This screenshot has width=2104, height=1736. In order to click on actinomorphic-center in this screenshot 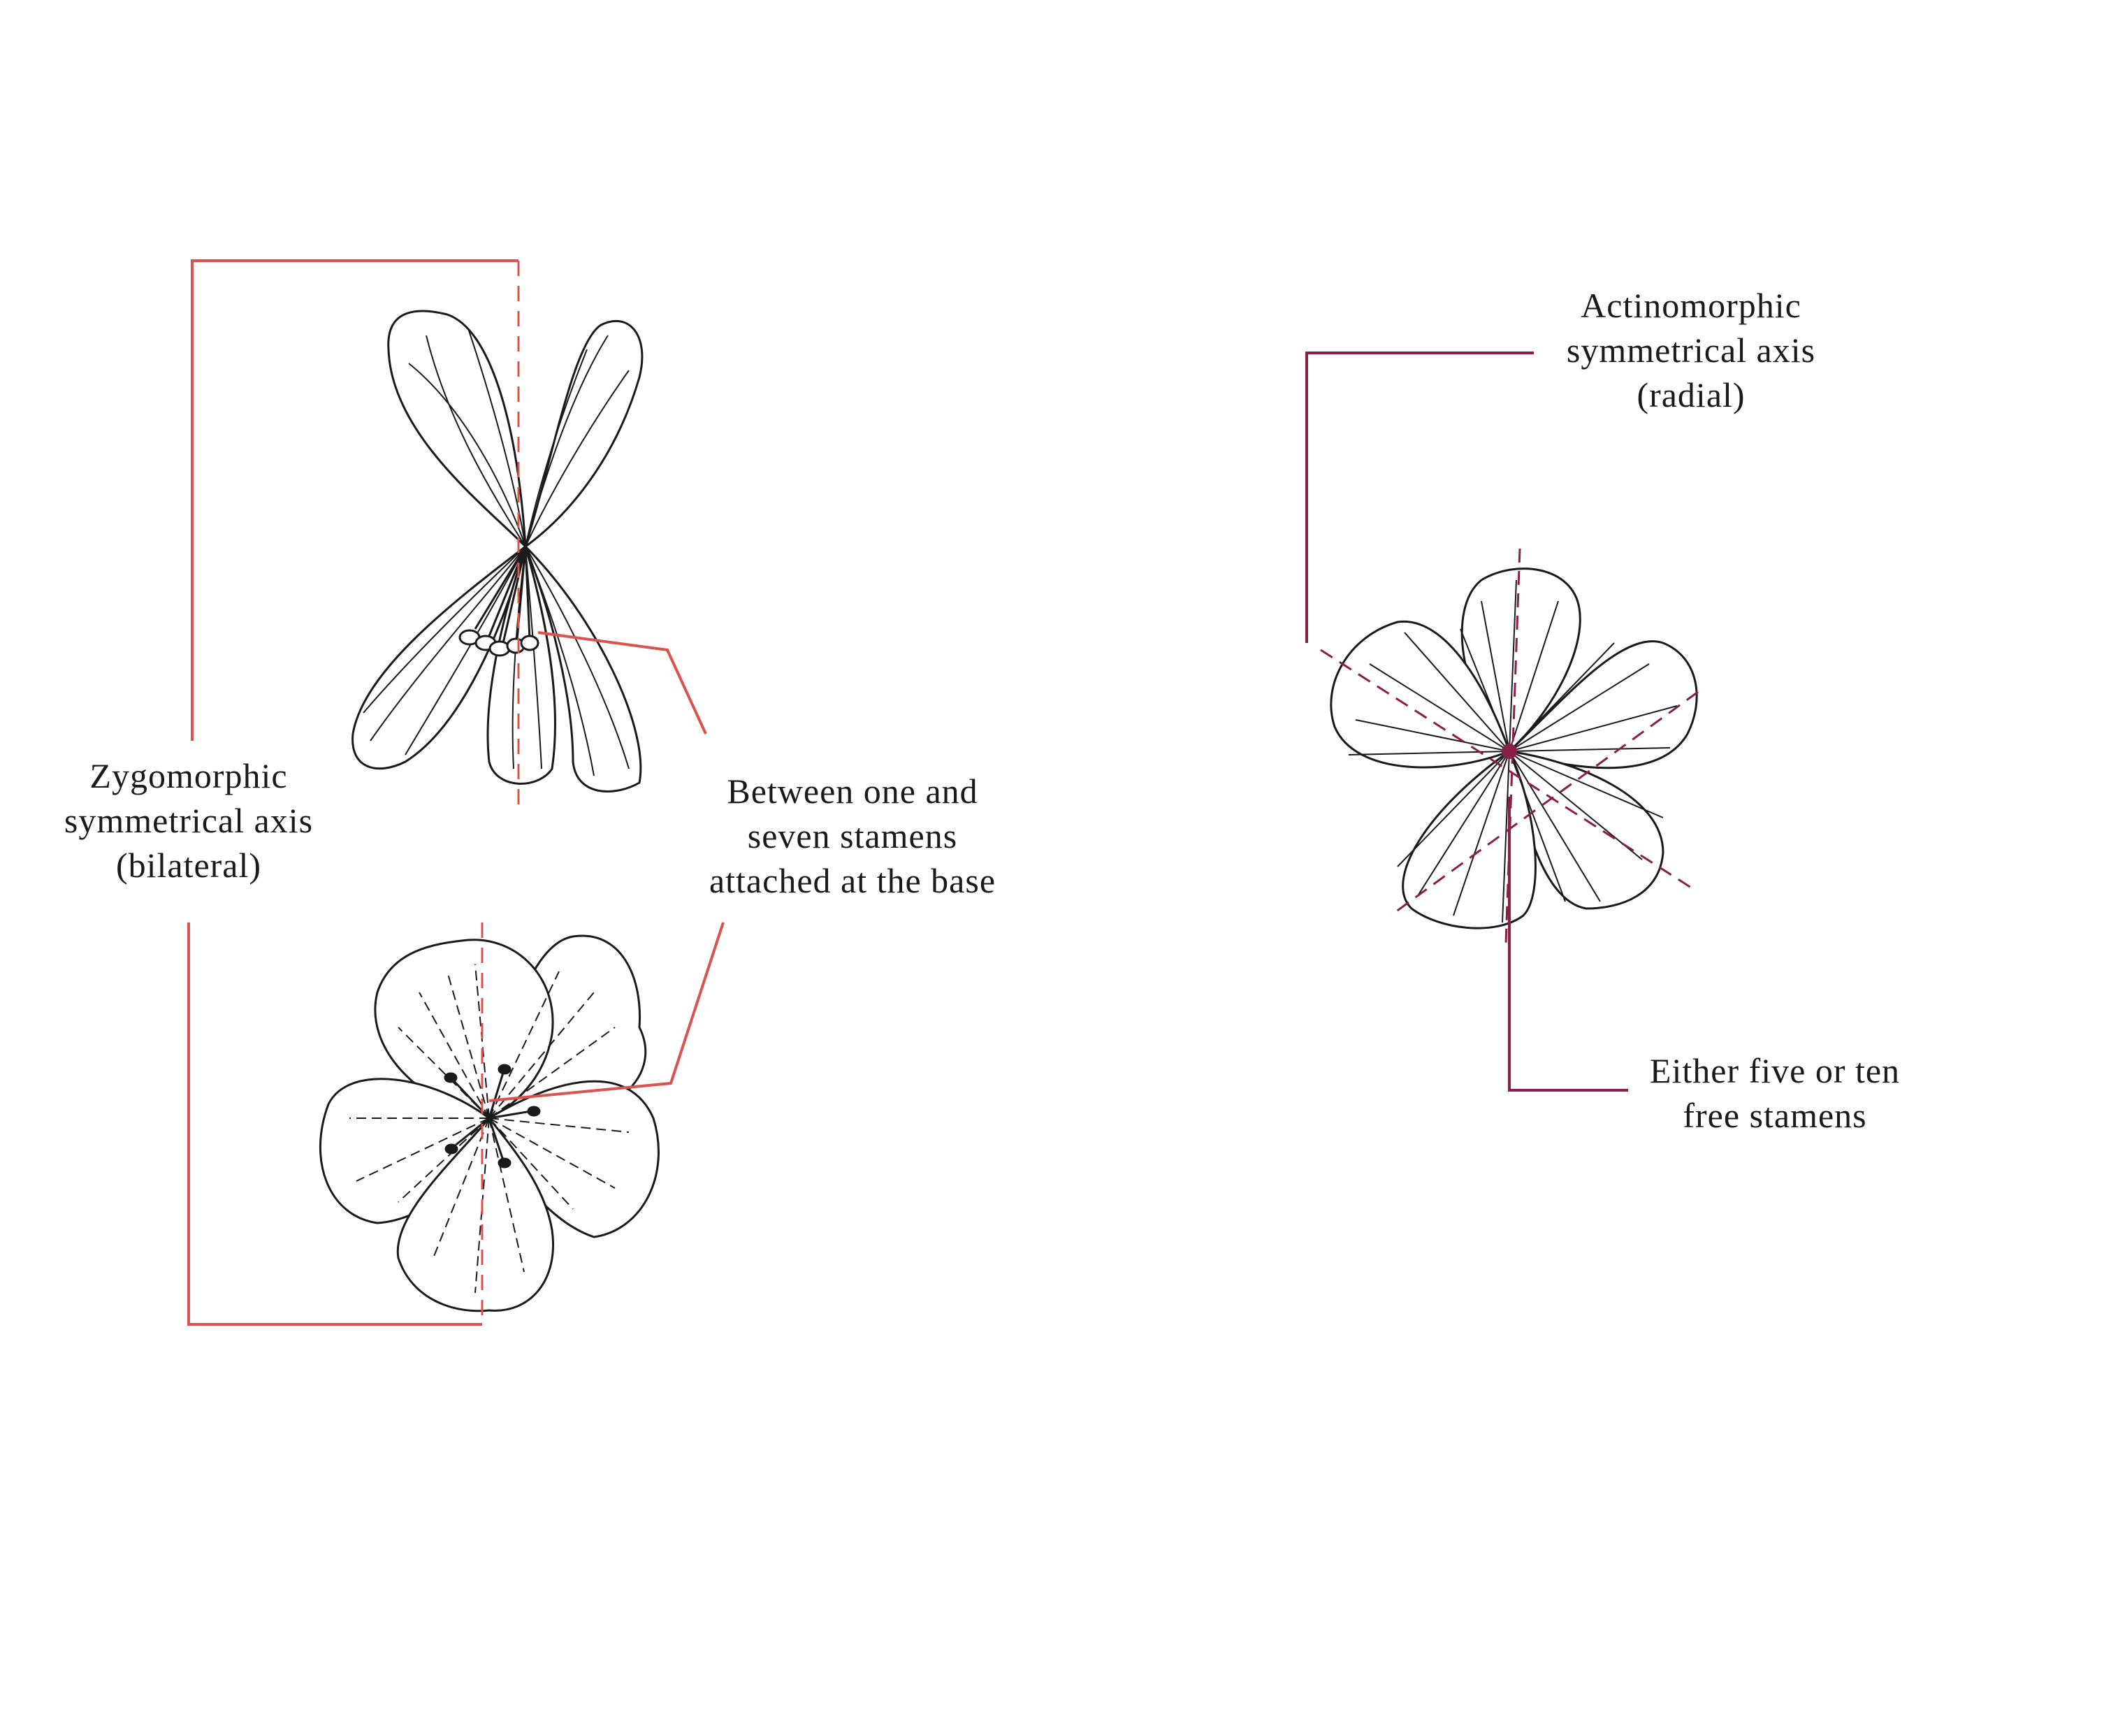, I will do `click(1509, 751)`.